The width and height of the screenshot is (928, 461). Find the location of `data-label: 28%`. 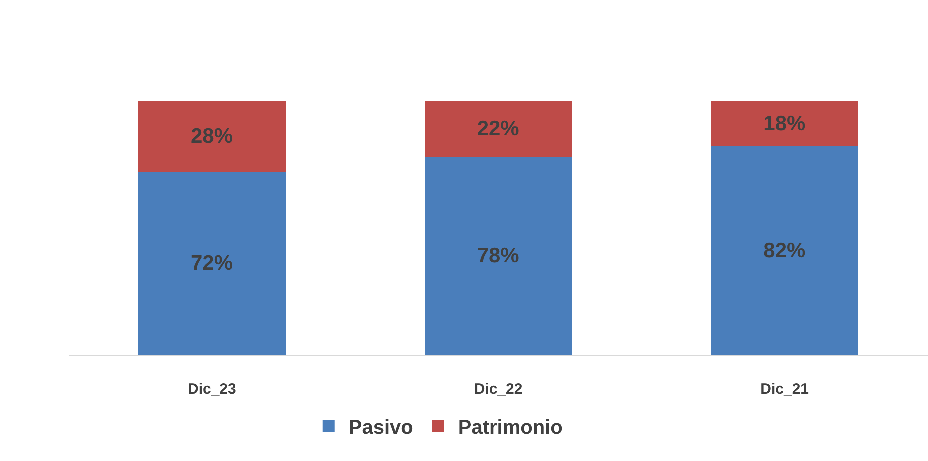

data-label: 28% is located at coordinates (212, 136).